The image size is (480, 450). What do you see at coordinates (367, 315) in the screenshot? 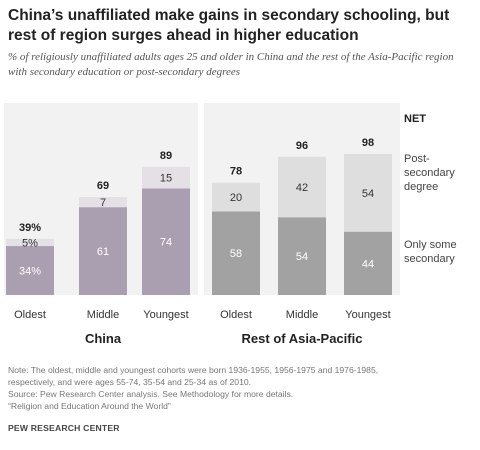
I see `rest-youngest-category-label: Youngest` at bounding box center [367, 315].